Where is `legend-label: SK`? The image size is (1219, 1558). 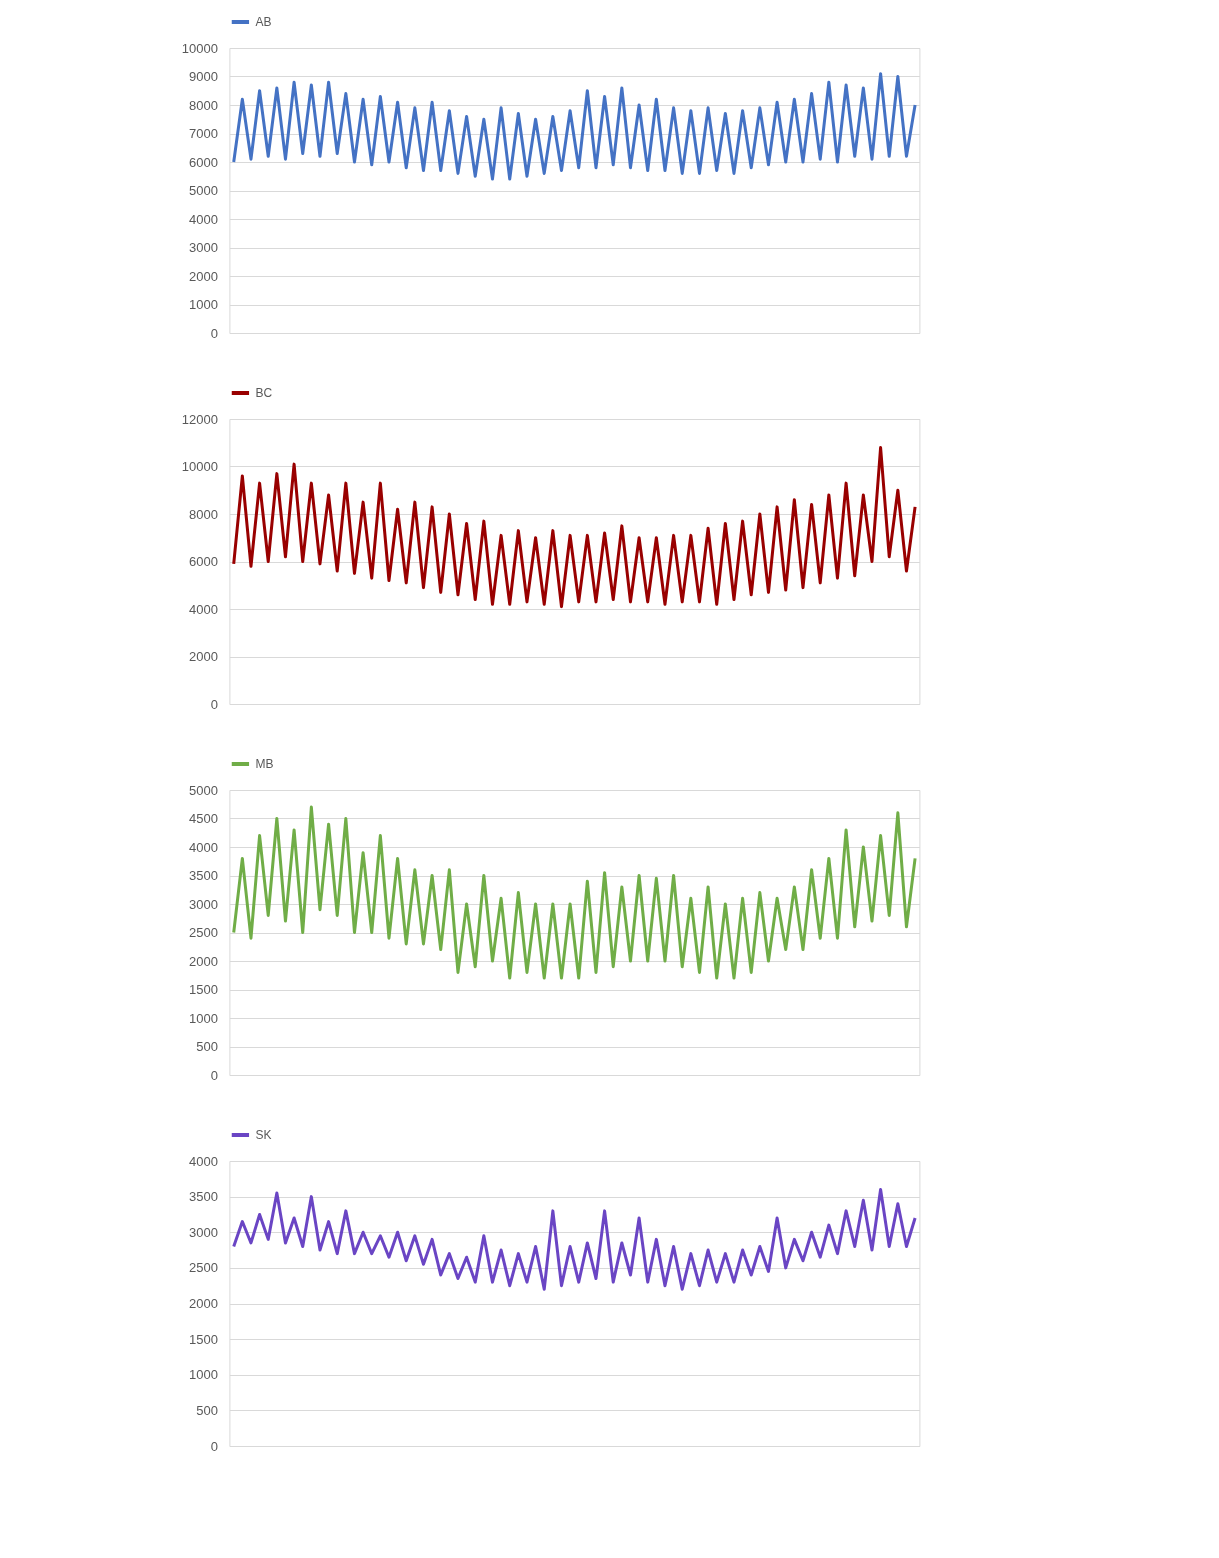 legend-label: SK is located at coordinates (263, 1135).